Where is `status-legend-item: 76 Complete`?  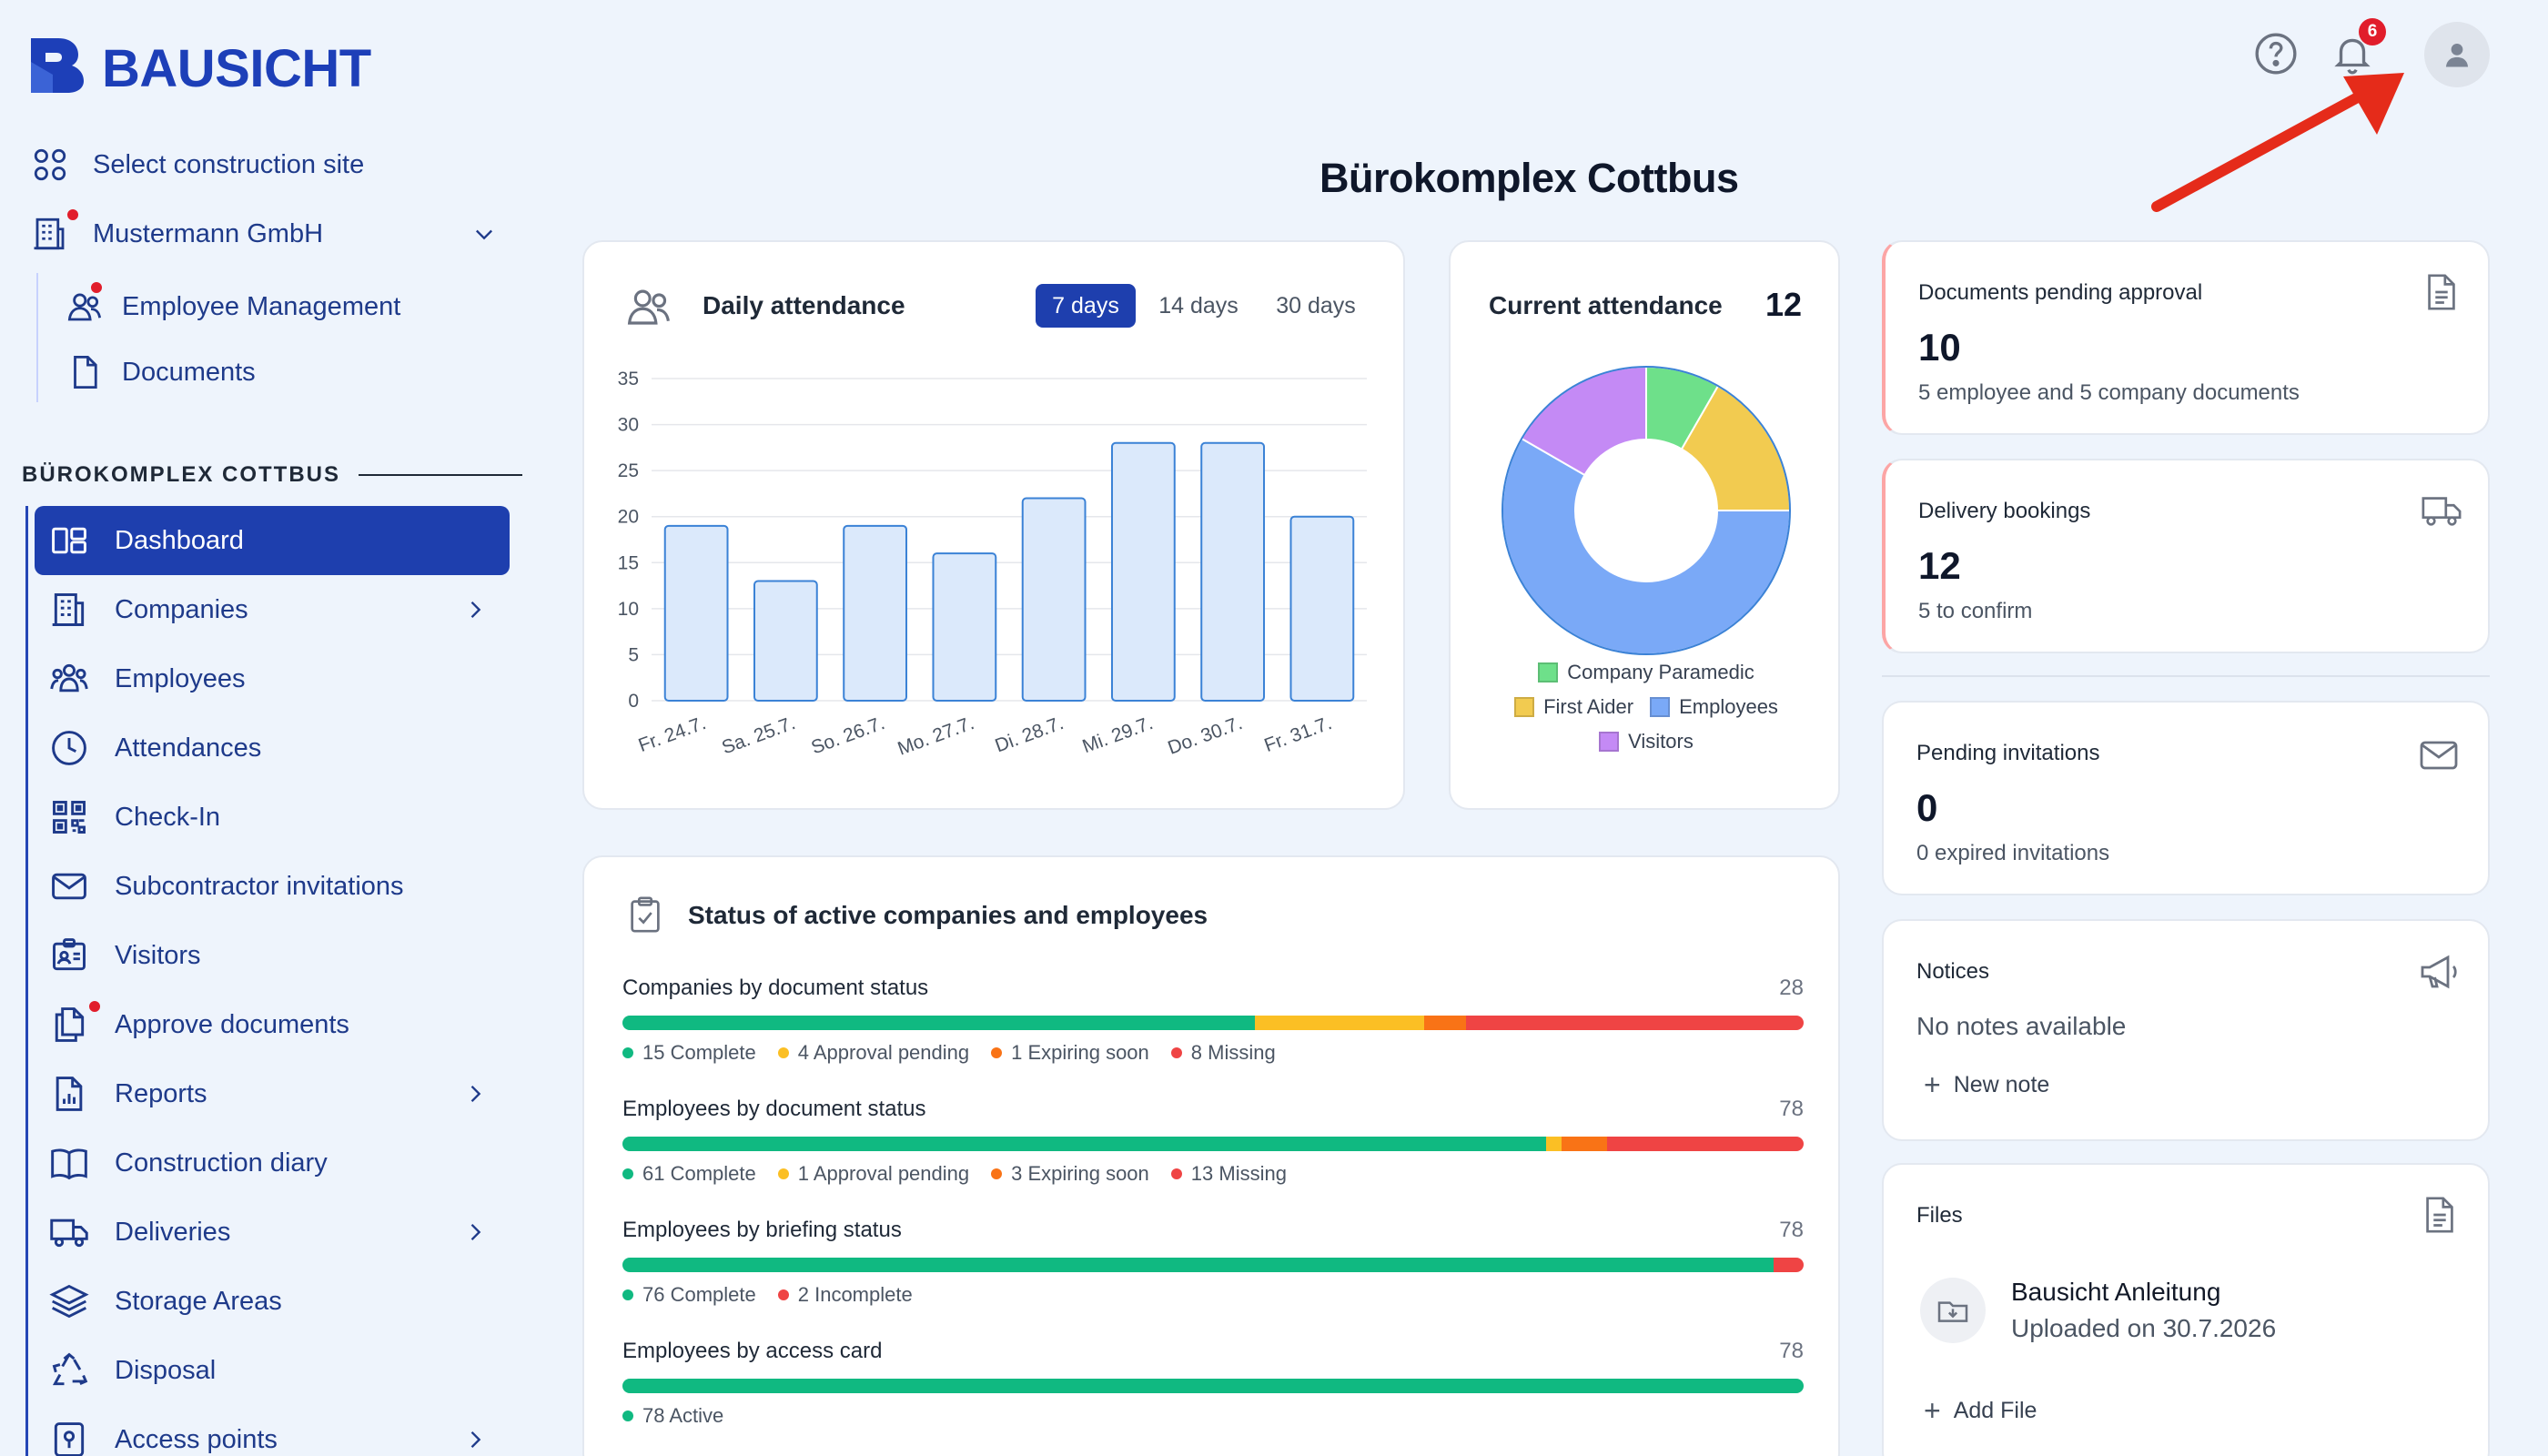
status-legend-item: 76 Complete is located at coordinates (689, 1295).